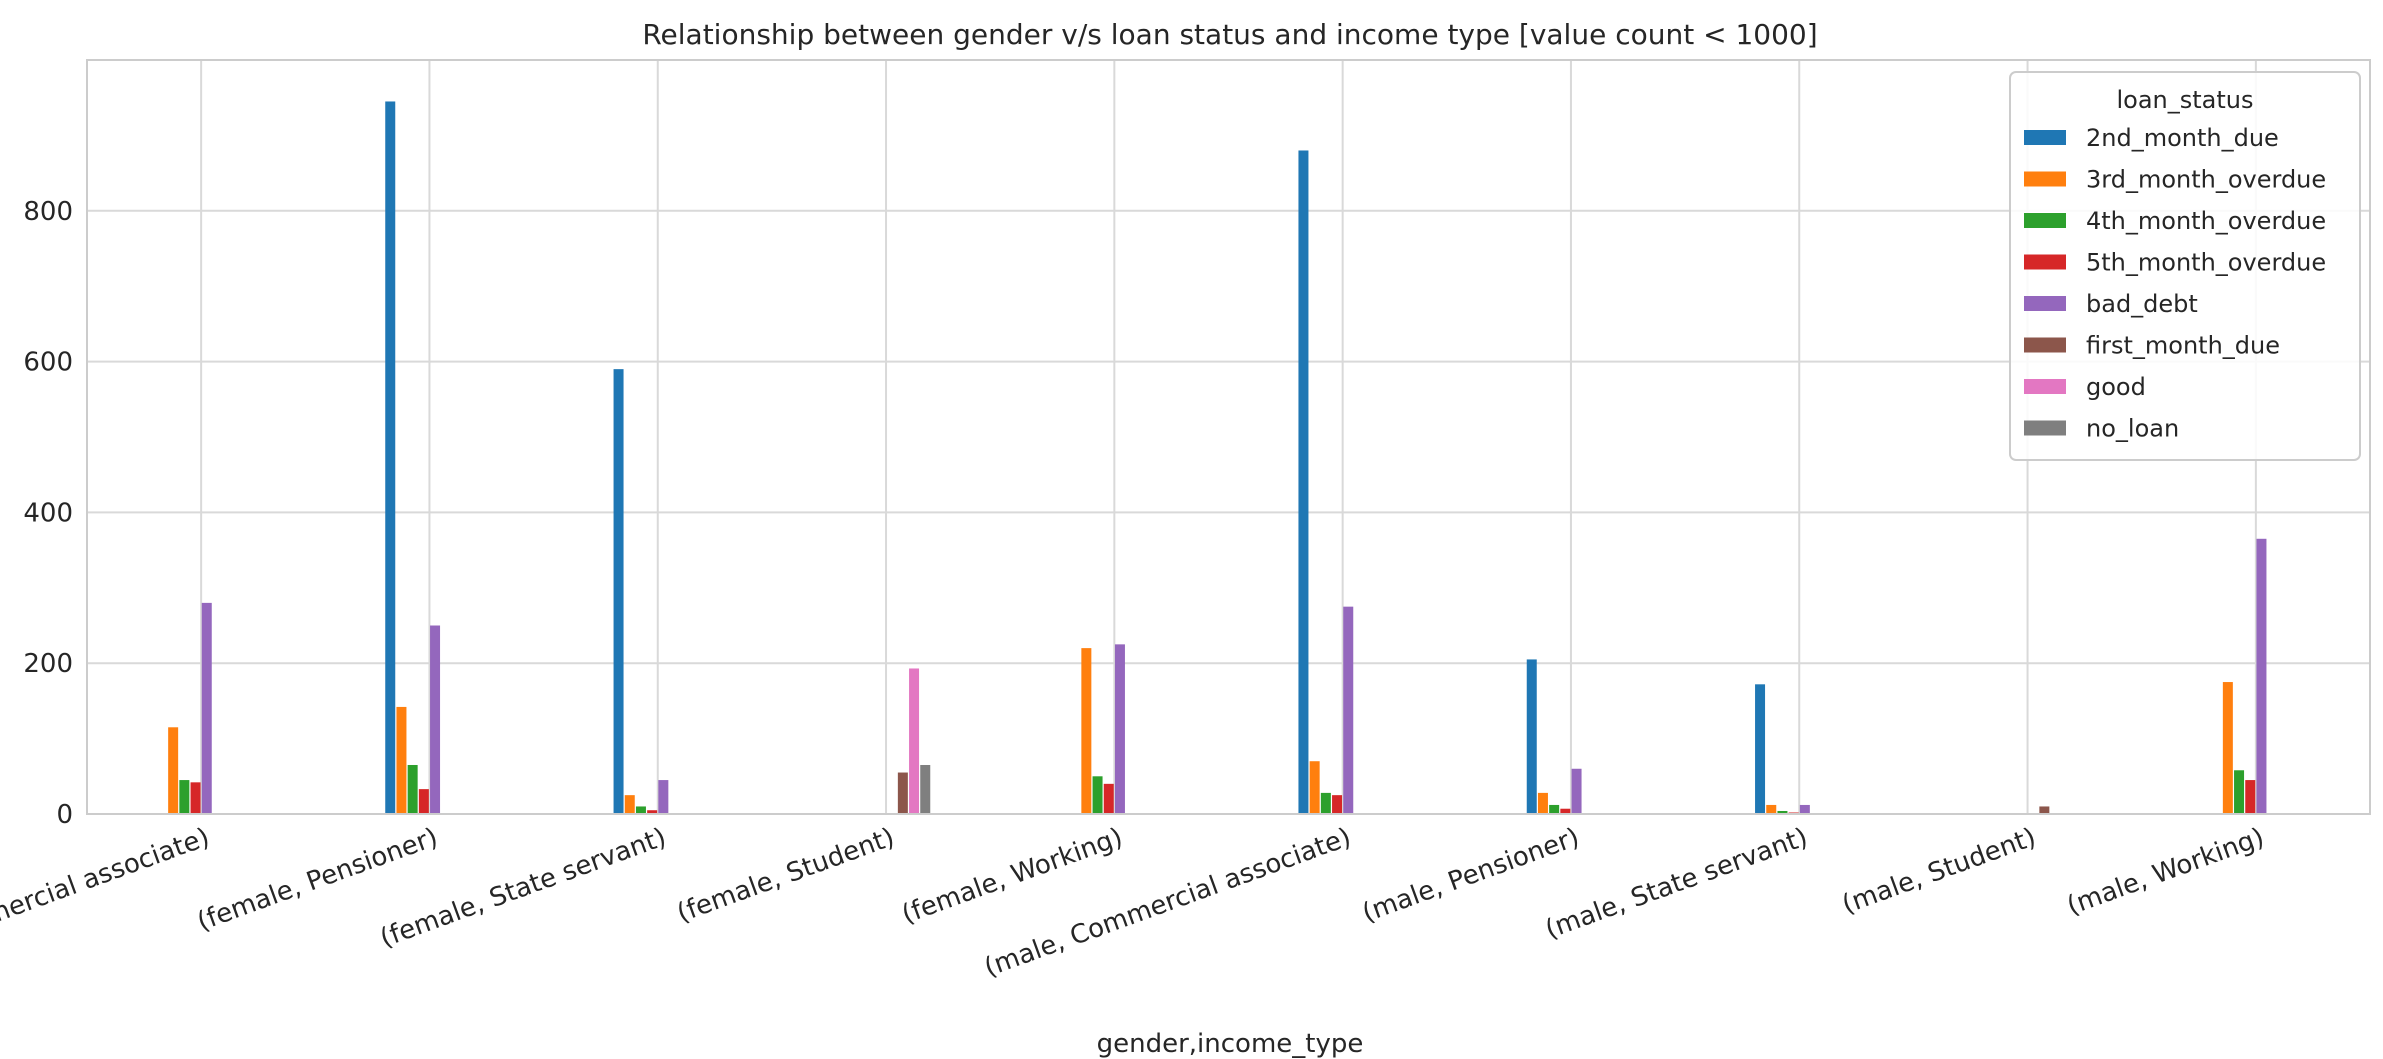  What do you see at coordinates (64, 815) in the screenshot?
I see `y-tick-label: 0` at bounding box center [64, 815].